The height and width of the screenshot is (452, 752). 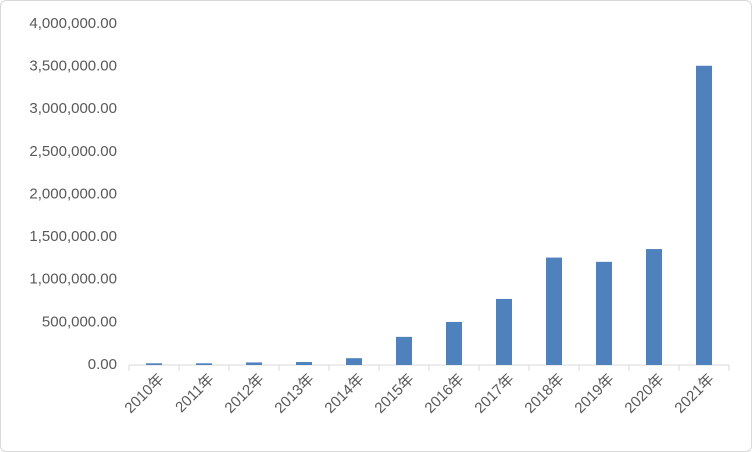 What do you see at coordinates (194, 393) in the screenshot?
I see `x-tick-label: 2011年` at bounding box center [194, 393].